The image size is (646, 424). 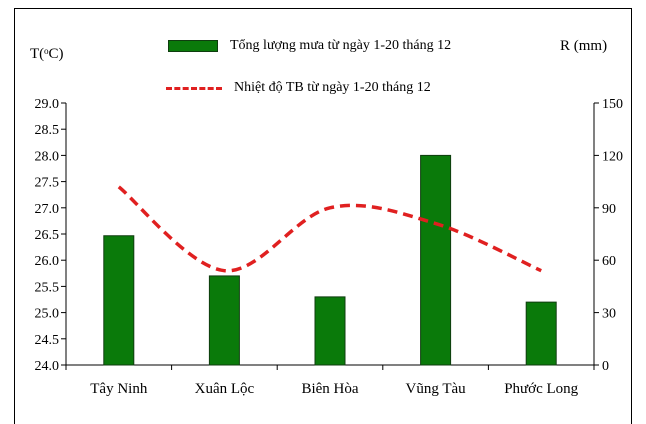 I want to click on left-tick-label: 25.0, so click(x=47, y=314).